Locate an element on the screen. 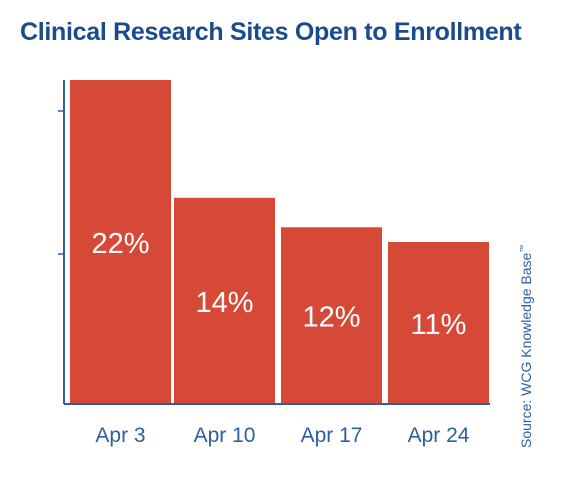 This screenshot has height=481, width=561. x-tick-label: Apr 17 is located at coordinates (332, 435).